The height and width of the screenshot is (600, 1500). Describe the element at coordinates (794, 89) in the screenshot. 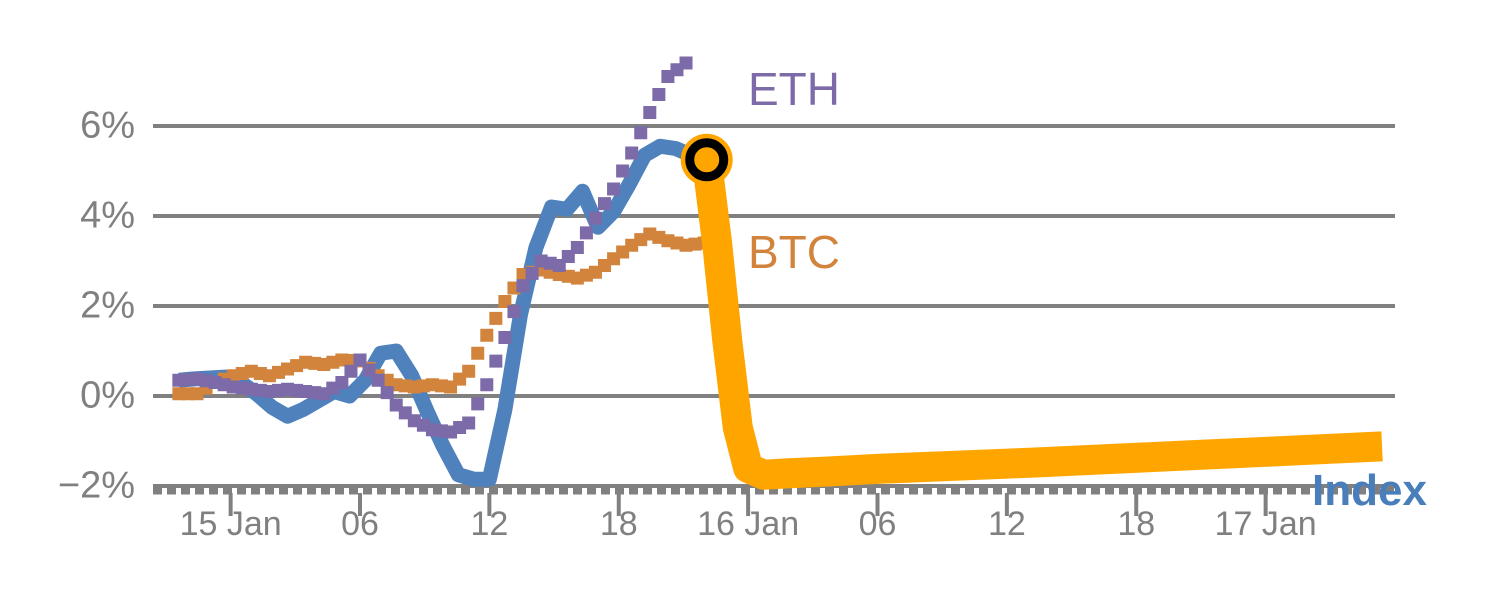

I see `series-label-eth: ETH` at that location.